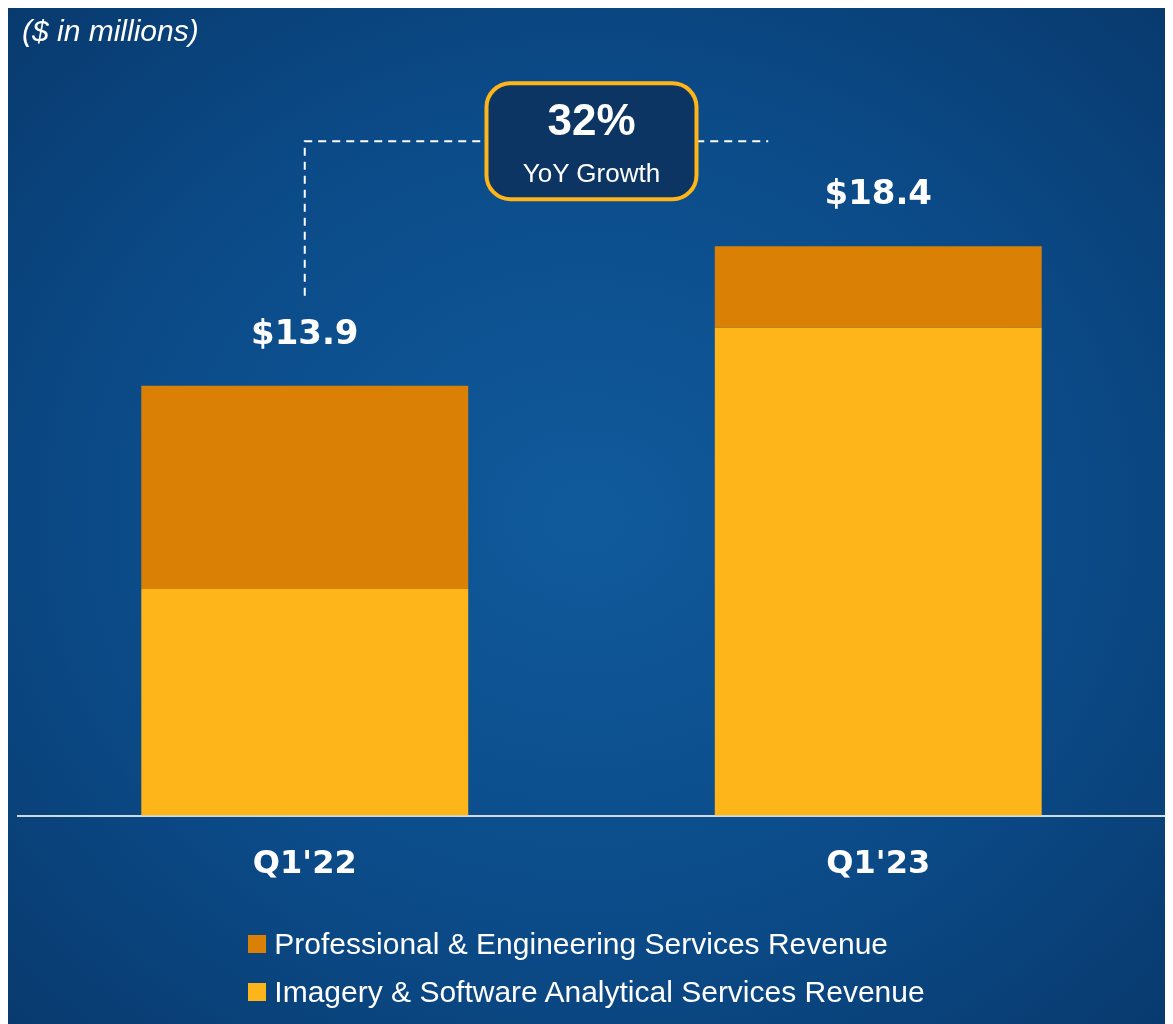 This screenshot has height=1024, width=1173. I want to click on chart-title: ($ in millions), so click(110, 31).